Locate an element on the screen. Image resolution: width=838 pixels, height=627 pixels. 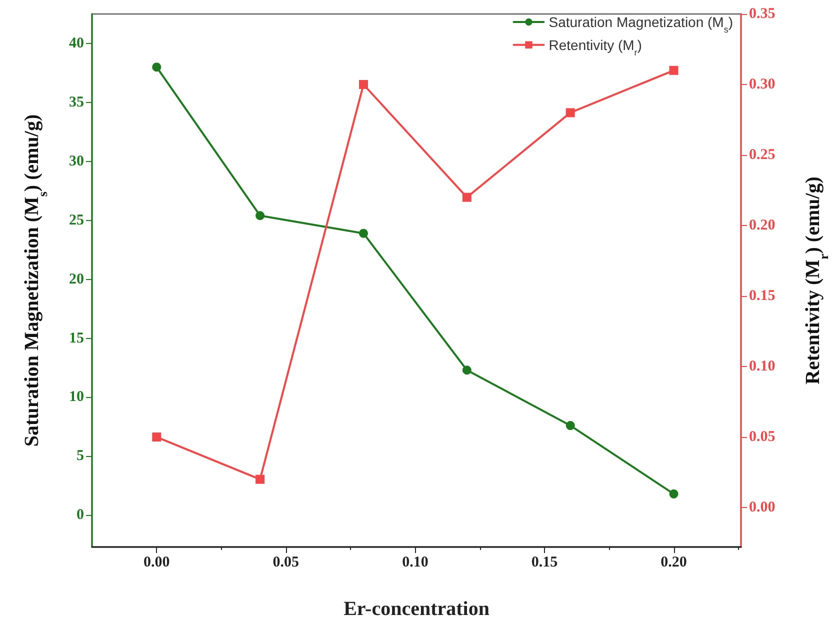
y2-tick-label: 0.10 is located at coordinates (762, 366).